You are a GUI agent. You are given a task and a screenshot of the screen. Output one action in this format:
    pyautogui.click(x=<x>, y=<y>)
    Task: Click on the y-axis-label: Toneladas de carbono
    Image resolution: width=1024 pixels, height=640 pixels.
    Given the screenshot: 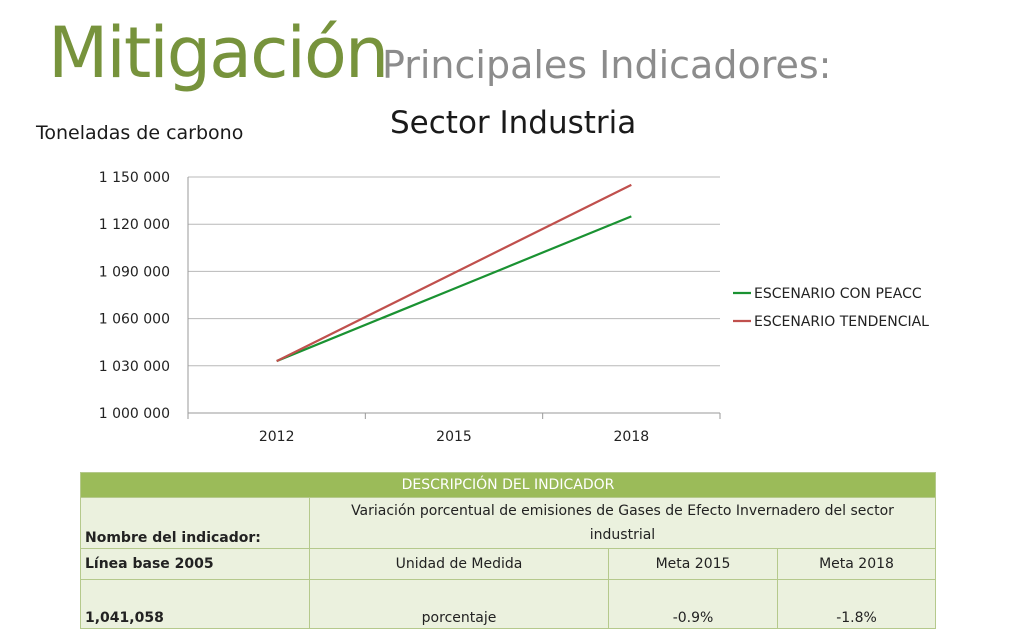 What is the action you would take?
    pyautogui.click(x=140, y=133)
    